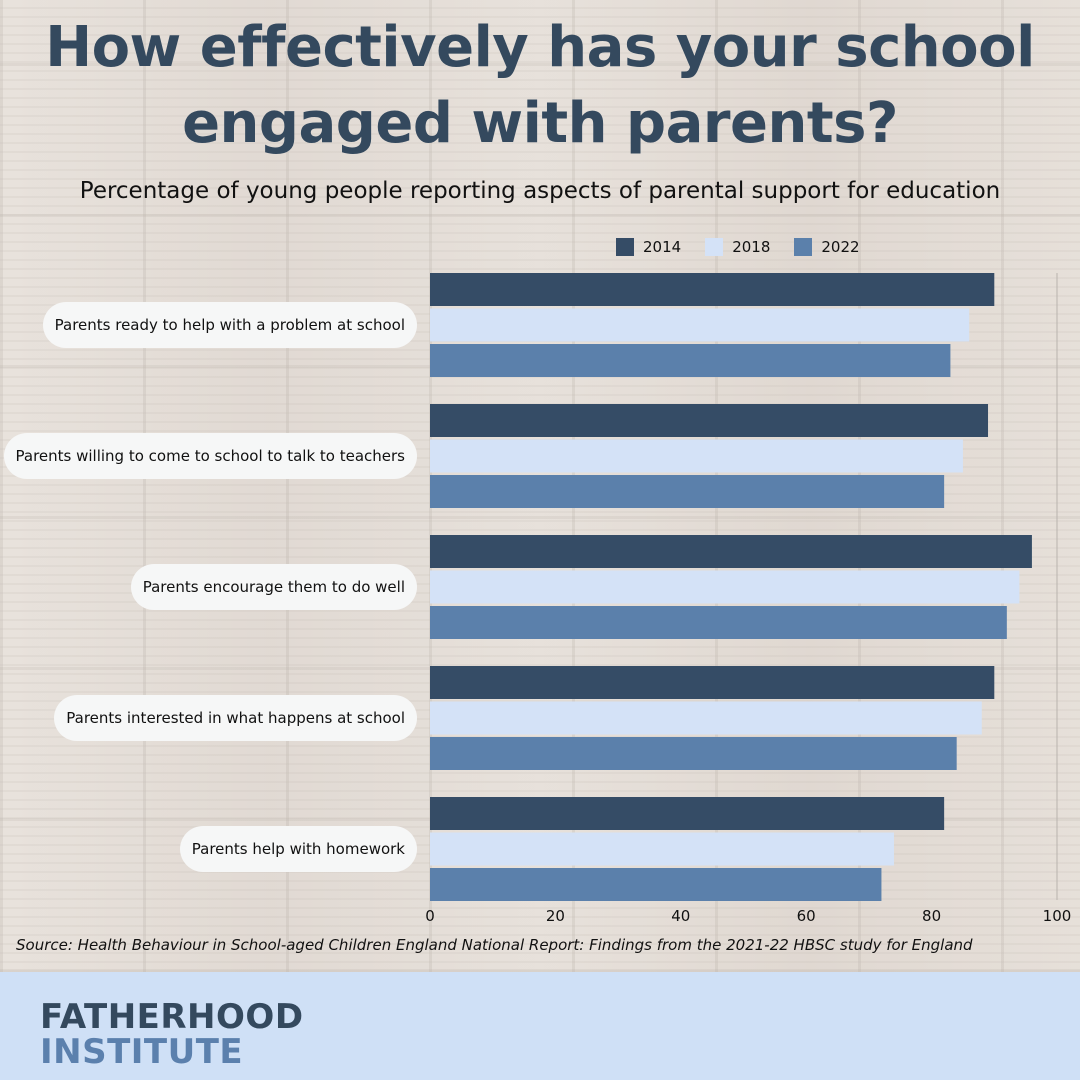 The image size is (1080, 1080). What do you see at coordinates (1057, 916) in the screenshot?
I see `x-tick-label: 100` at bounding box center [1057, 916].